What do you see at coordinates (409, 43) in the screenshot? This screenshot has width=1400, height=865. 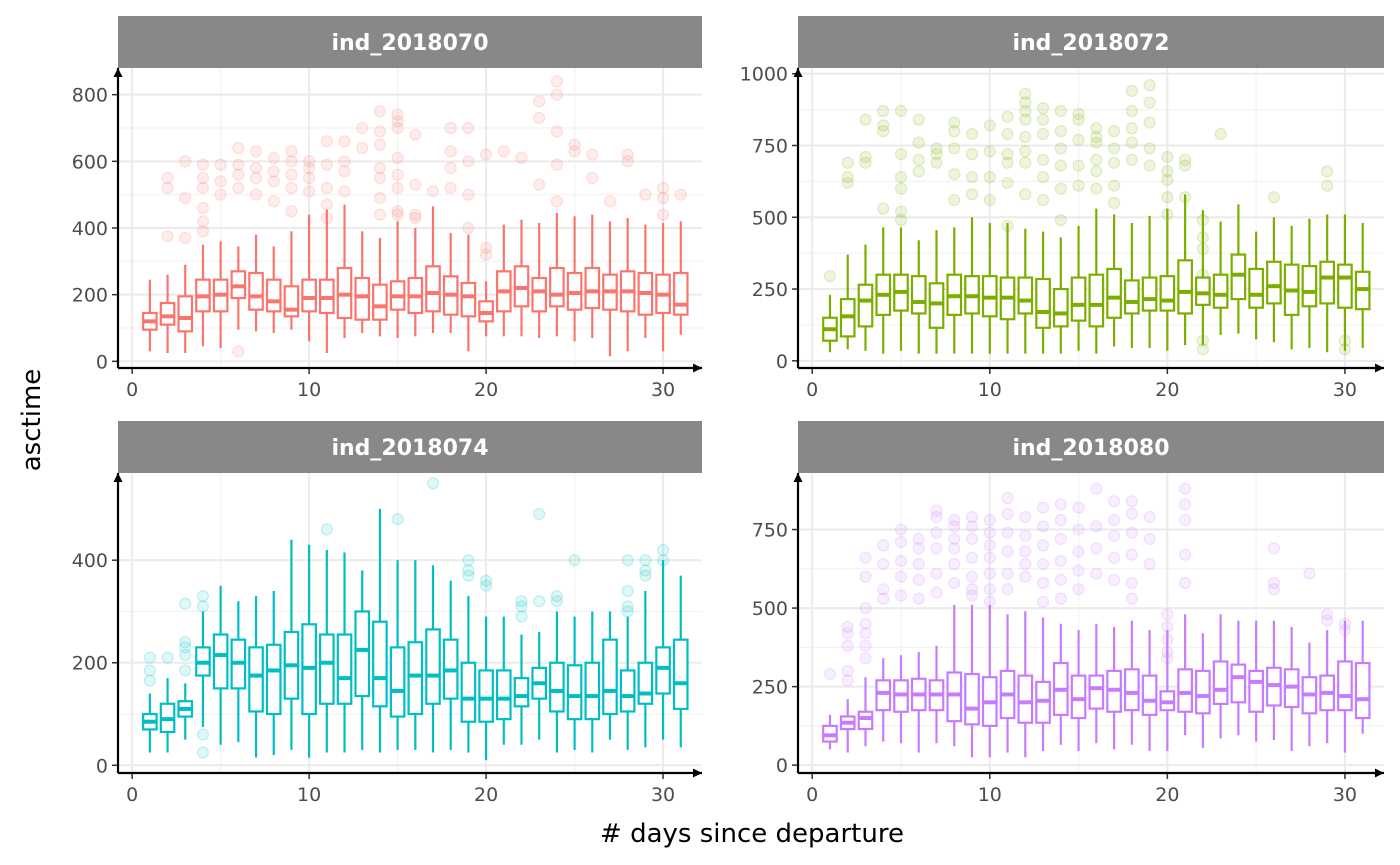 I see `facet-strip-label: ind_2018070` at bounding box center [409, 43].